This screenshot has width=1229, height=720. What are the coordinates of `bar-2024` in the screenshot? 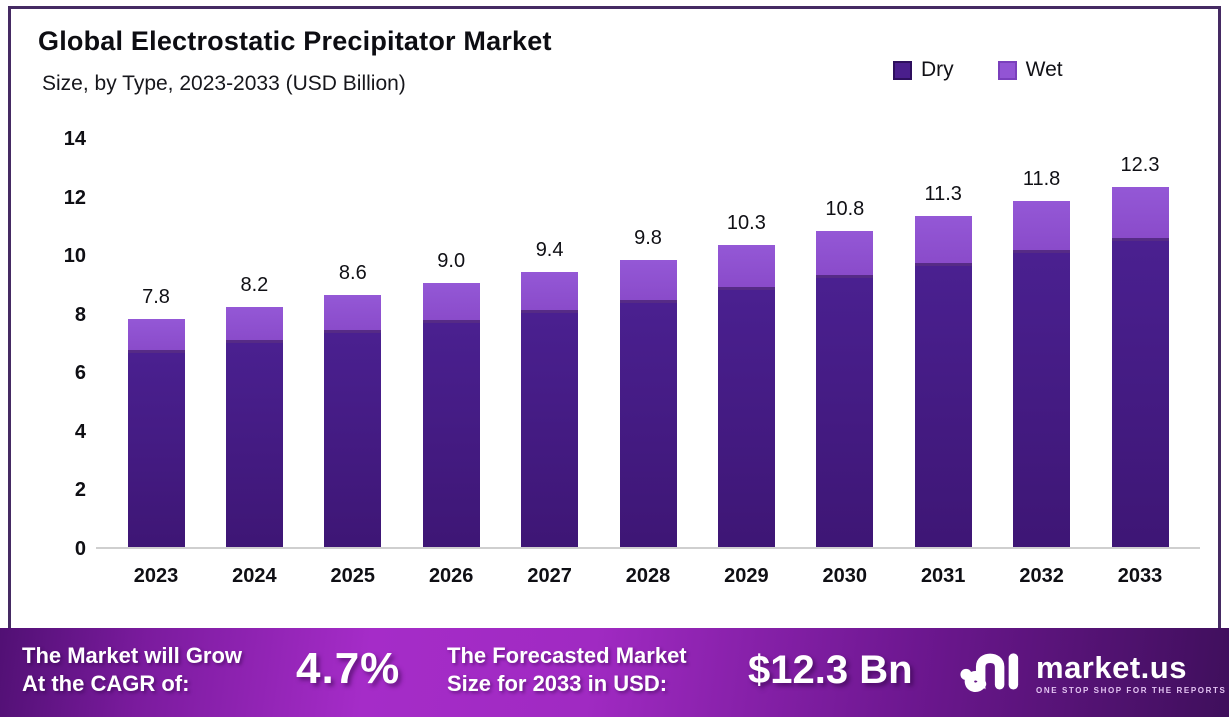 It's located at (254, 426).